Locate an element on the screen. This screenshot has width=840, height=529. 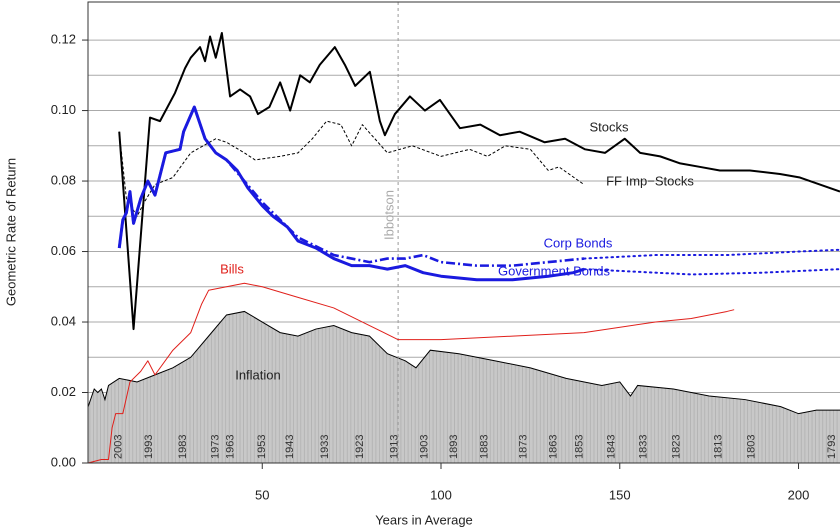
year-label: 1973 is located at coordinates (216, 447).